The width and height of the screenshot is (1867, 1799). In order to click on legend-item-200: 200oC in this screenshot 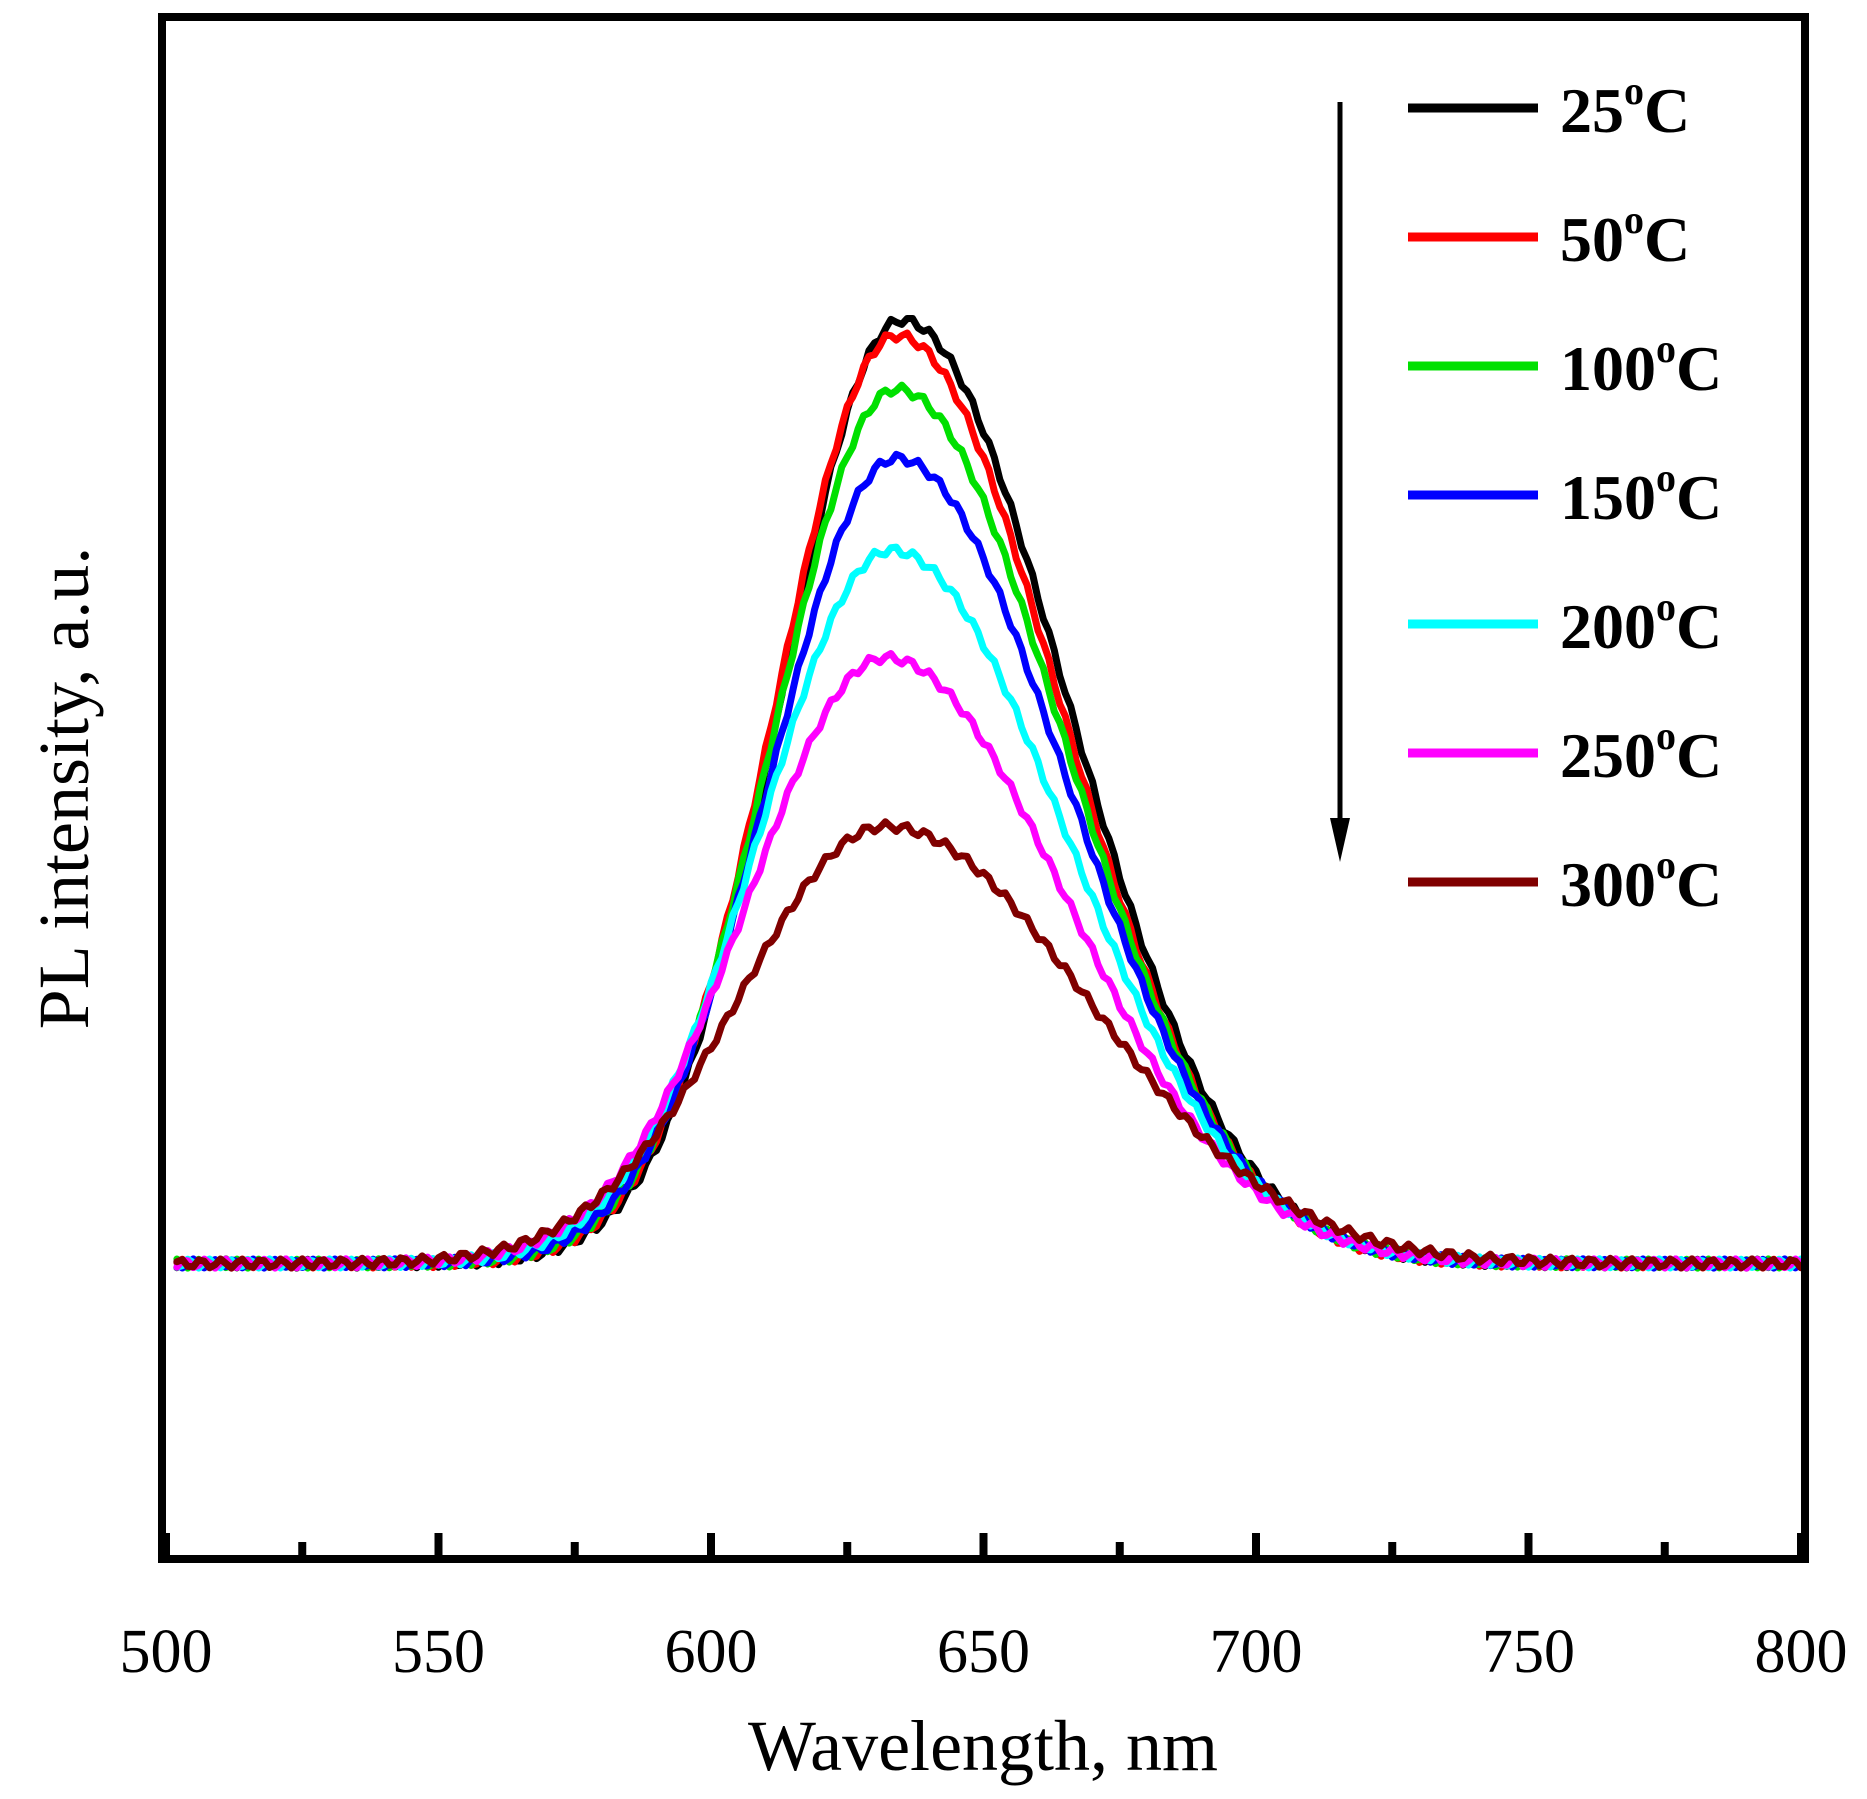, I will do `click(1565, 623)`.